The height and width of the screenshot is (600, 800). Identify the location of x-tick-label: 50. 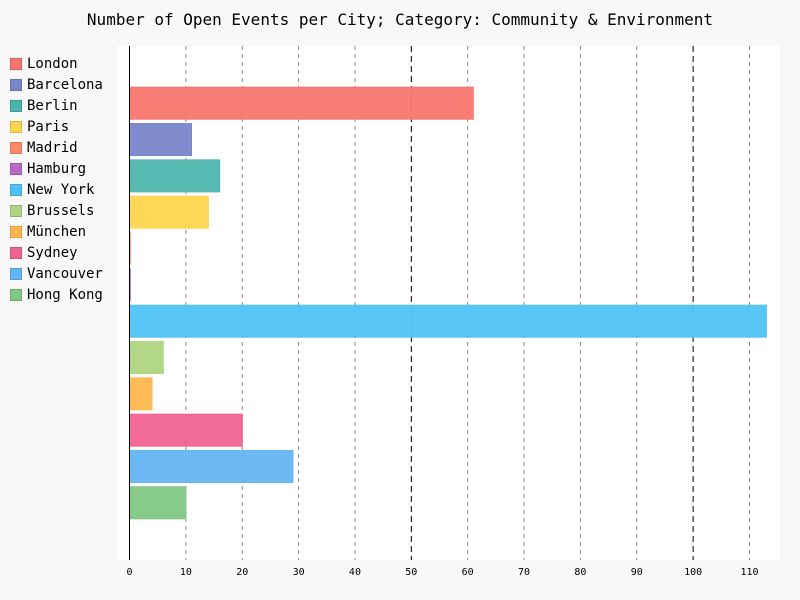
(411, 572).